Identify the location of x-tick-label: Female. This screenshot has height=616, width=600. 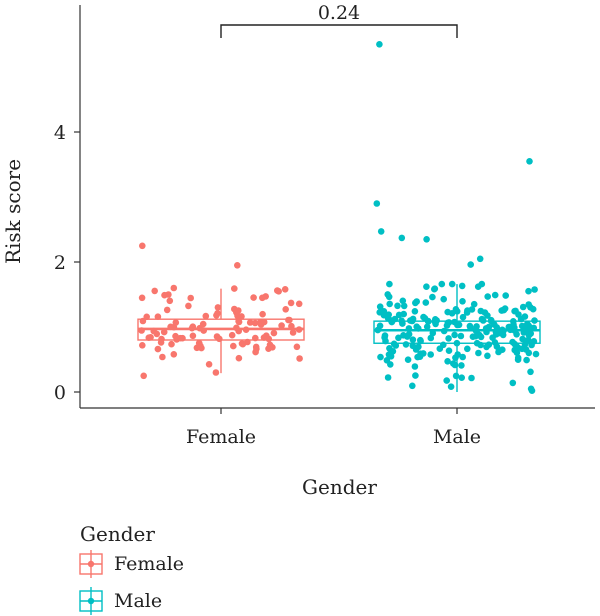
(221, 437).